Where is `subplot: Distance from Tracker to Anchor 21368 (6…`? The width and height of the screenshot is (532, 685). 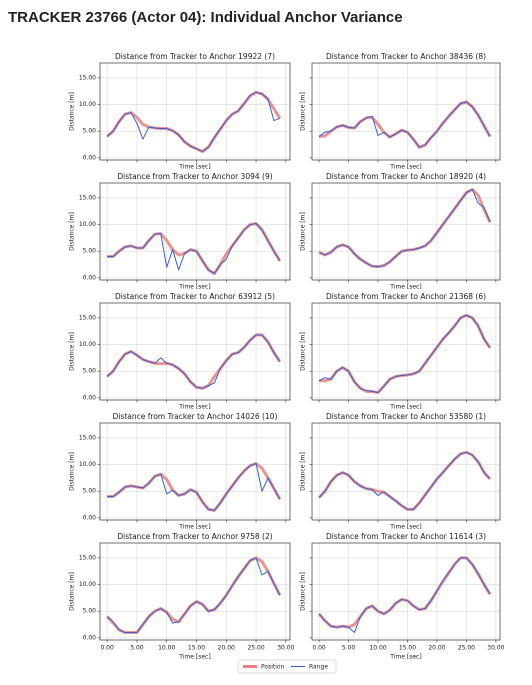
subplot: Distance from Tracker to Anchor 21368 (6… is located at coordinates (400, 351).